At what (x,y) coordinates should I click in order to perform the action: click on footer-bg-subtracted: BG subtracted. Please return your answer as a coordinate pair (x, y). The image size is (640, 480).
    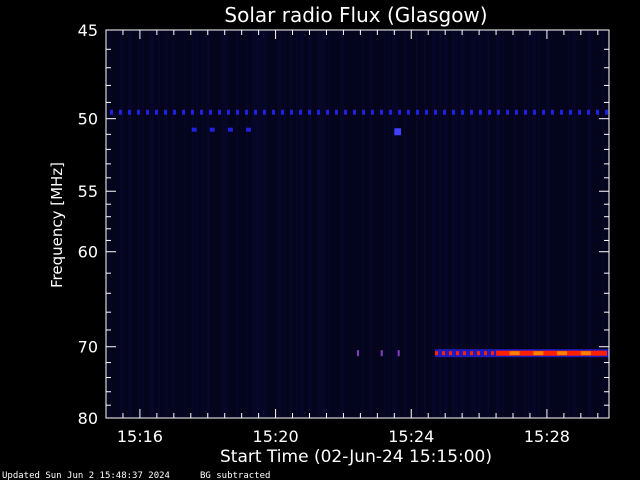
    Looking at the image, I should click on (235, 475).